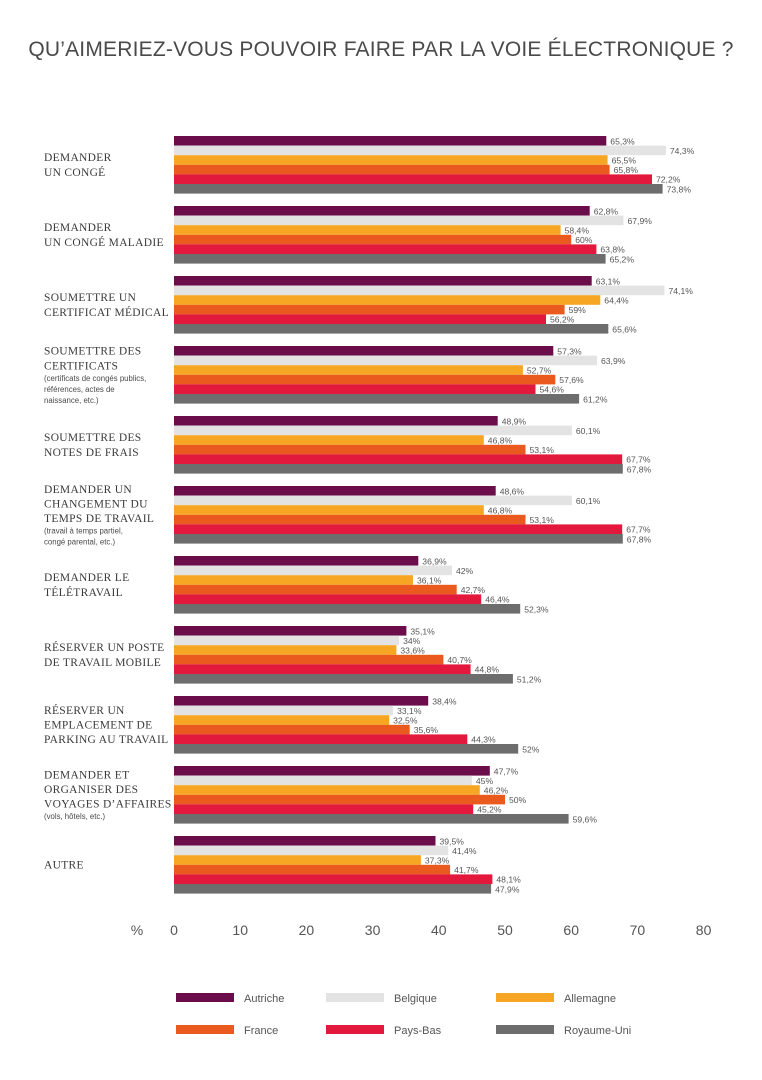  I want to click on legend-label: Allemagne, so click(590, 999).